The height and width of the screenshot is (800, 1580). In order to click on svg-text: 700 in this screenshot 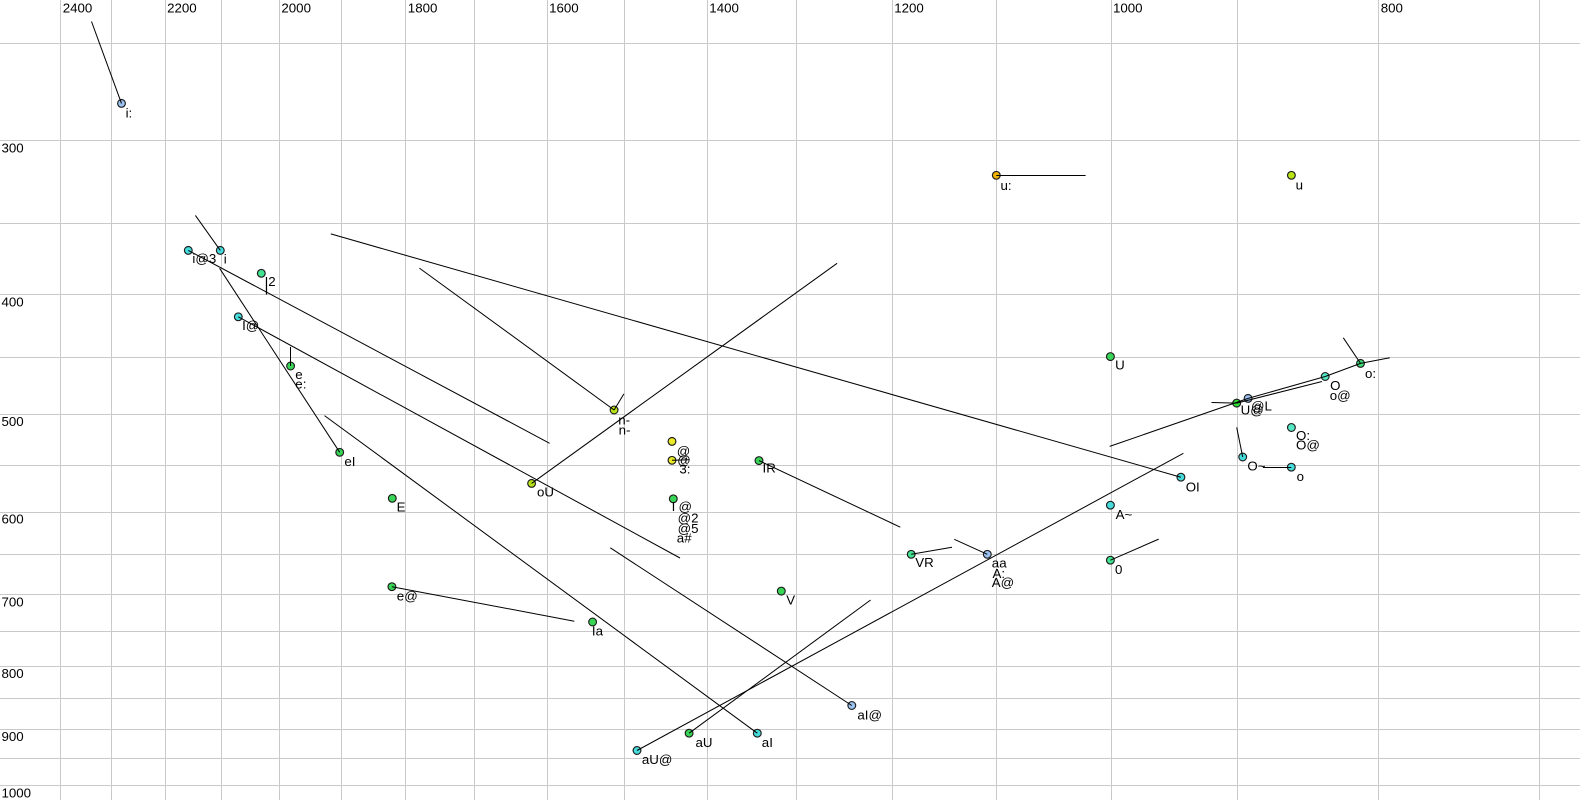, I will do `click(13, 601)`.